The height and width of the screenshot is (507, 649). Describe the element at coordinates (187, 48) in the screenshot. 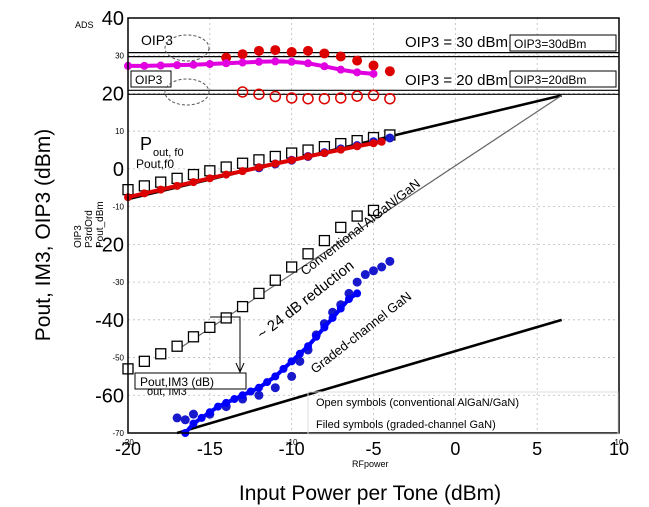

I see `oip3-30-circle` at that location.